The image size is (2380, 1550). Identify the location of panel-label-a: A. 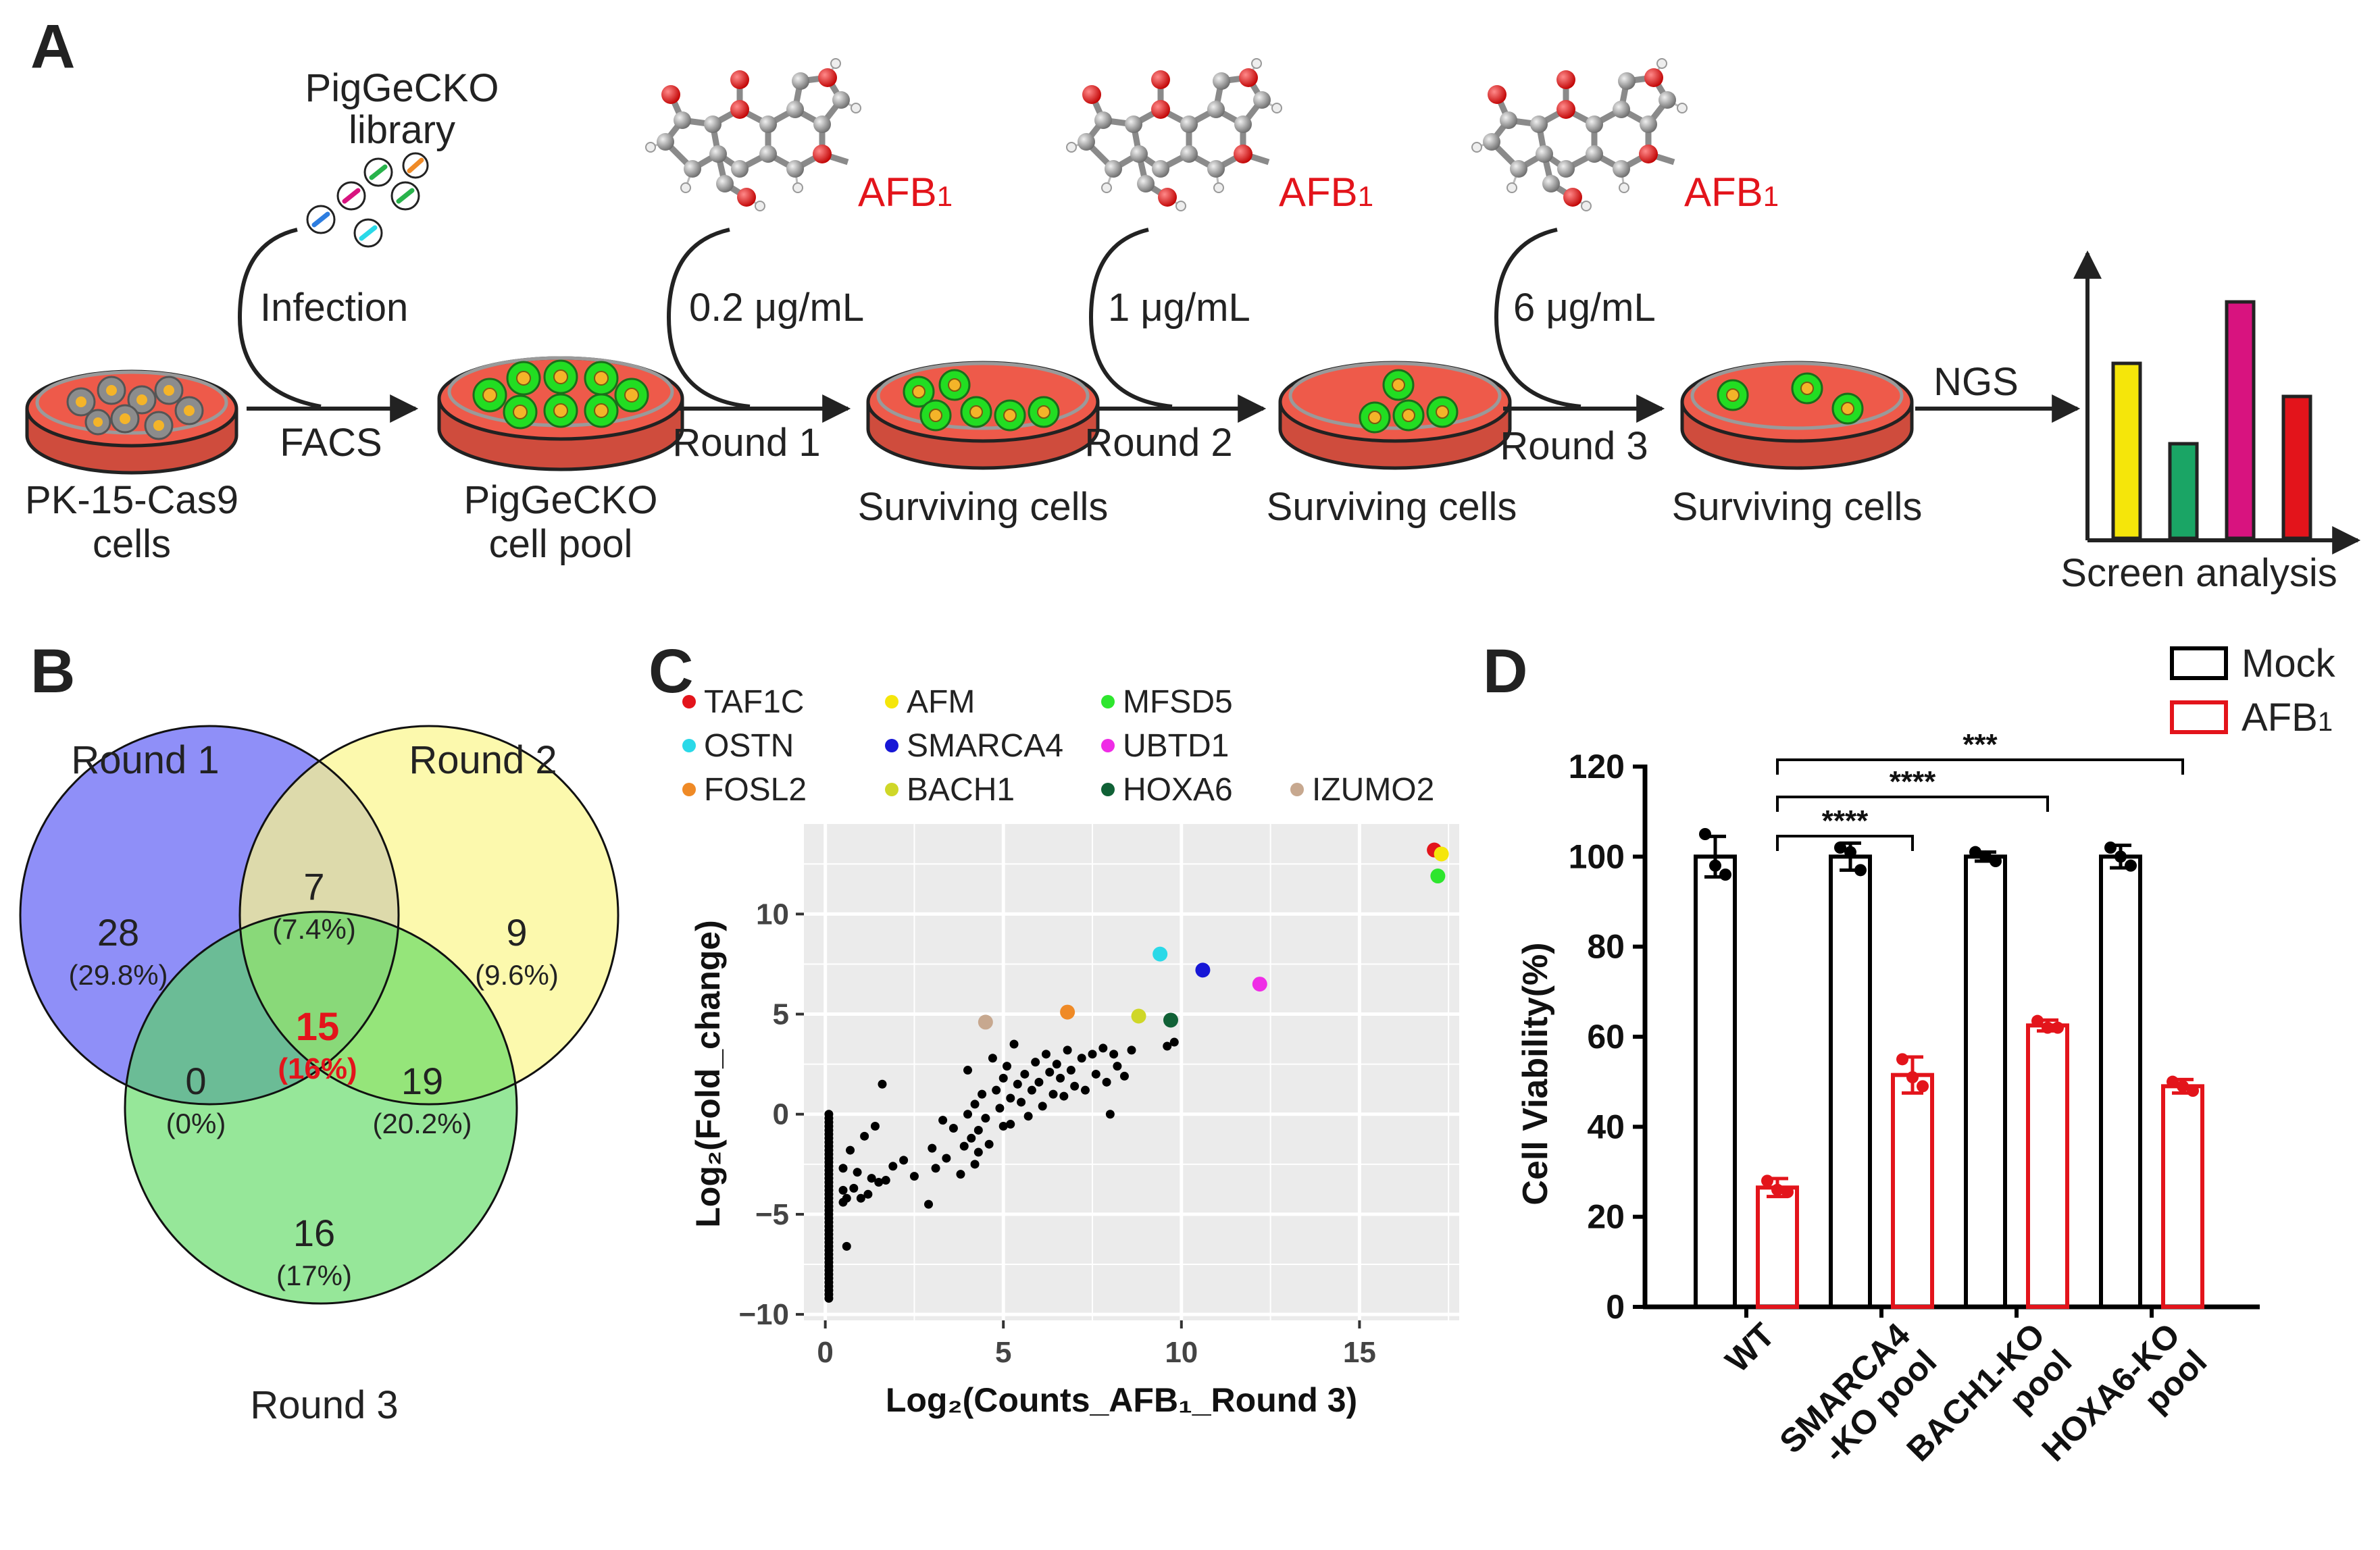
(53, 47).